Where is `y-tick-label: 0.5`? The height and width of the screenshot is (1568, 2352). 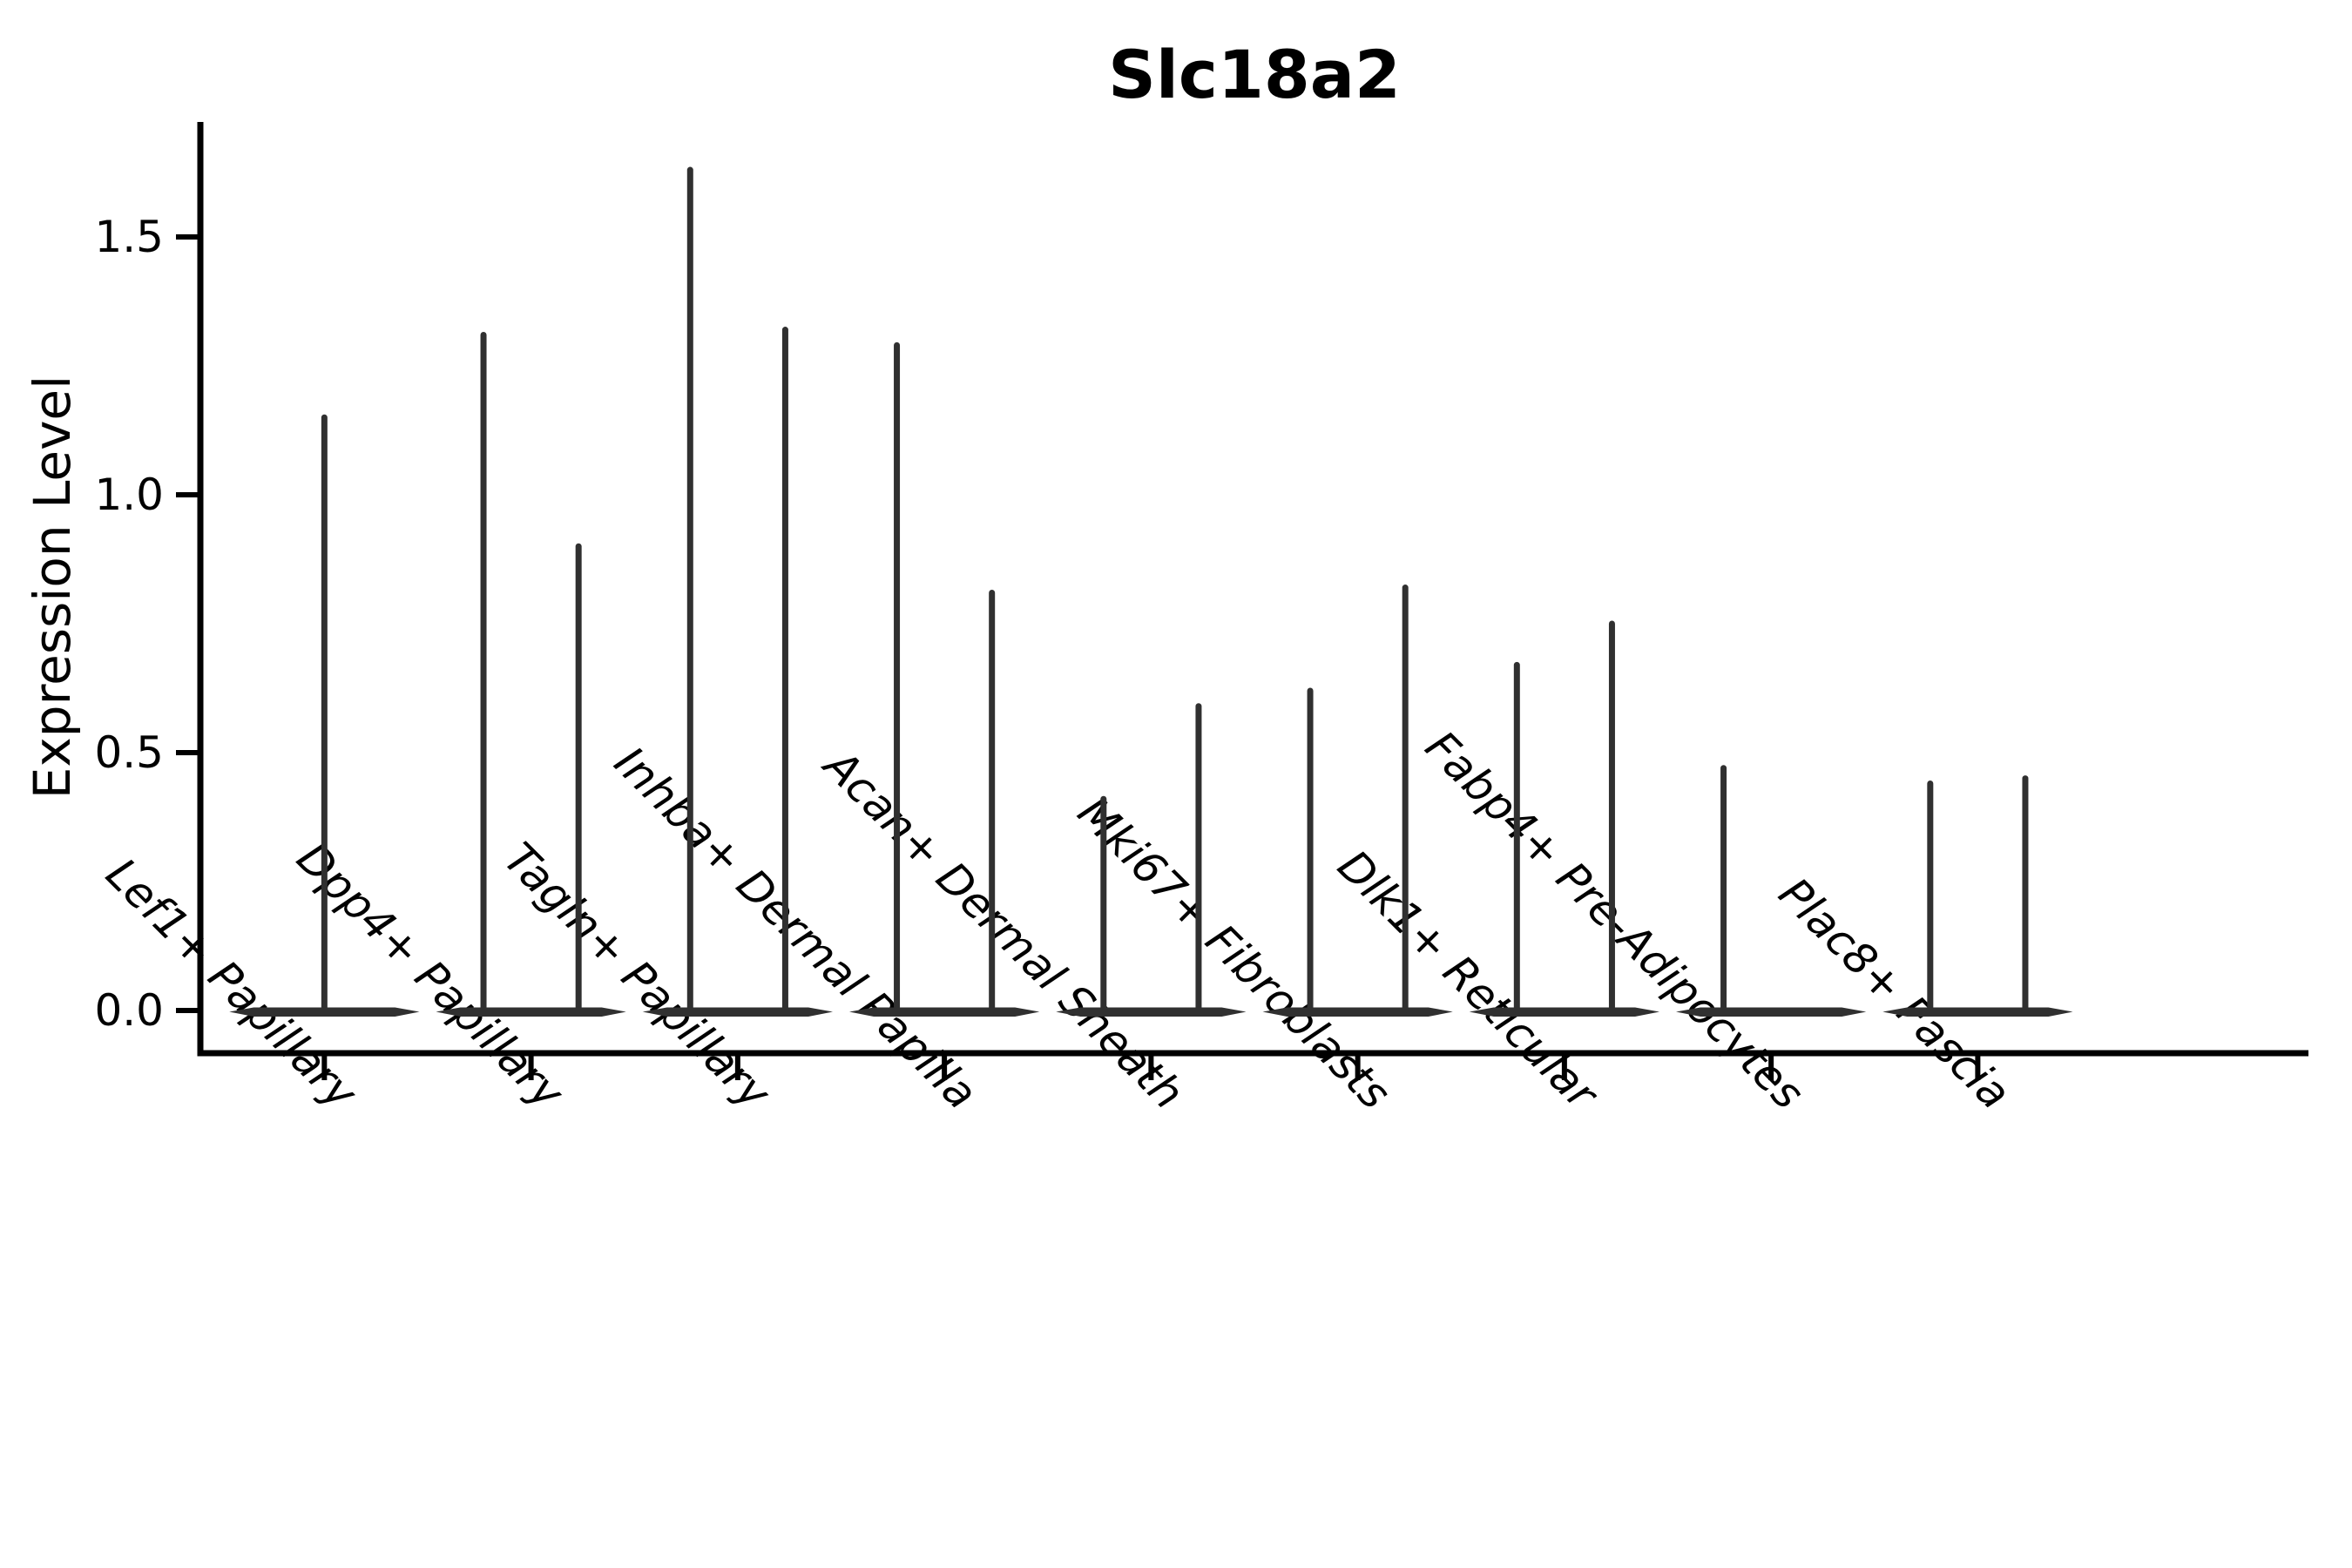 y-tick-label: 0.5 is located at coordinates (129, 752).